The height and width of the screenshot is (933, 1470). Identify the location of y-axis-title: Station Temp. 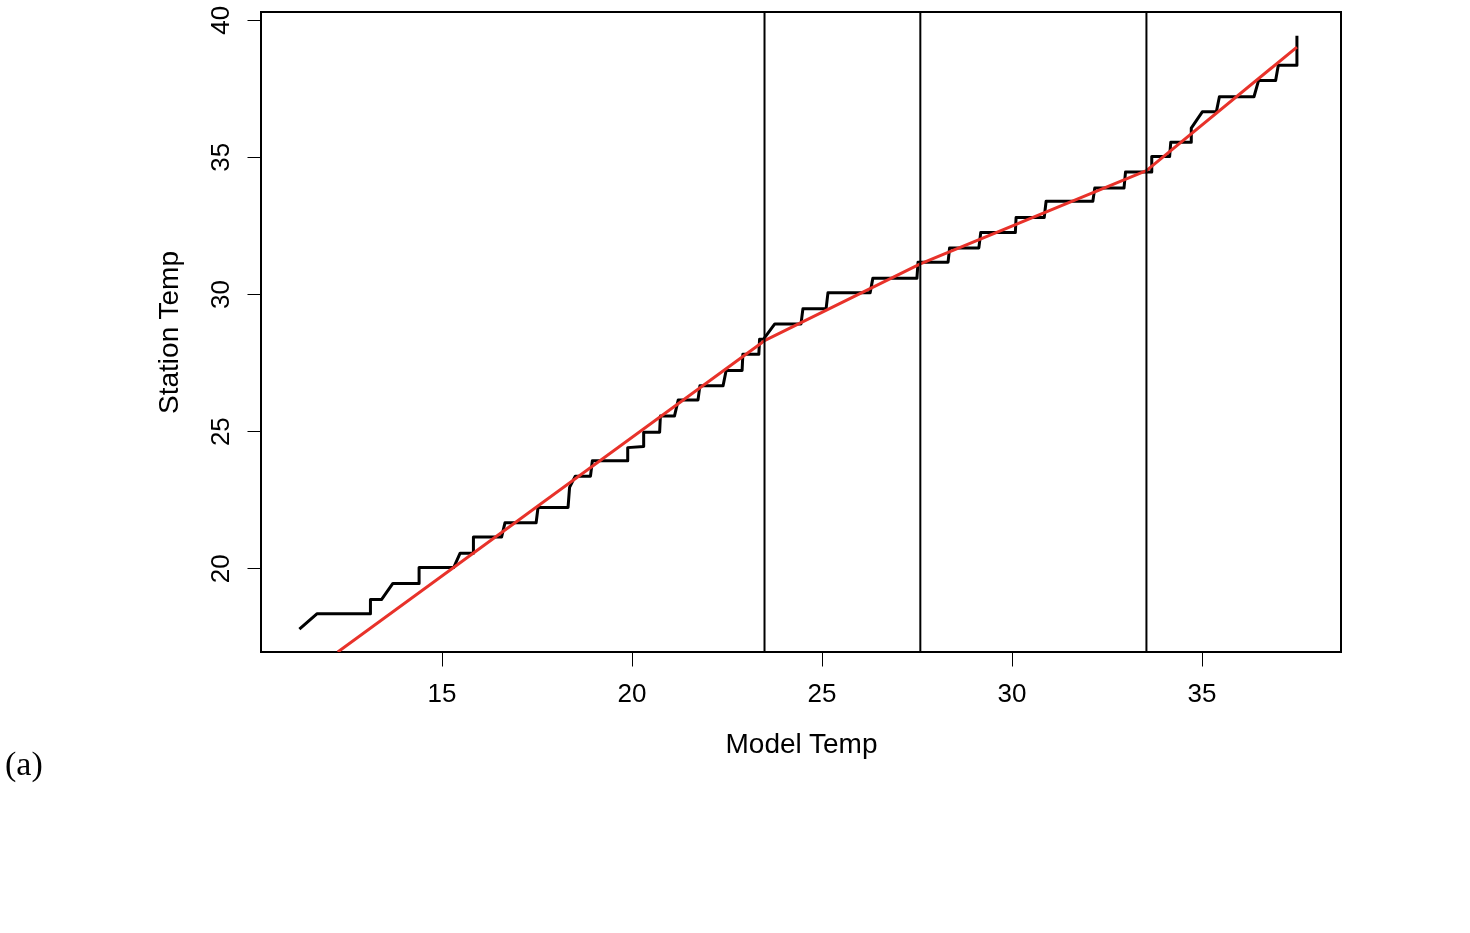
(168, 332).